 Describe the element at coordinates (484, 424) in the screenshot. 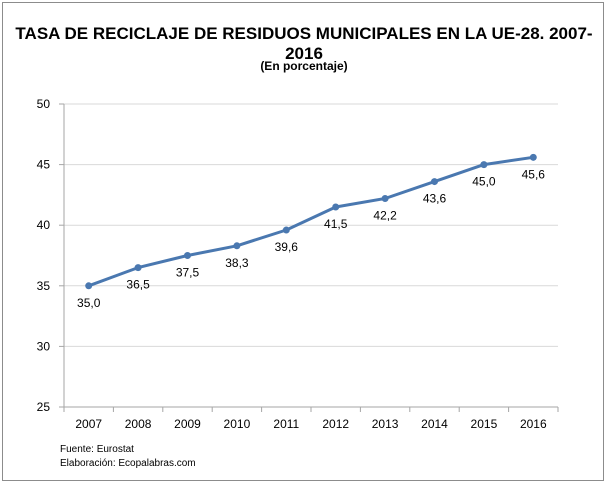

I see `x-tick-label: 2015` at that location.